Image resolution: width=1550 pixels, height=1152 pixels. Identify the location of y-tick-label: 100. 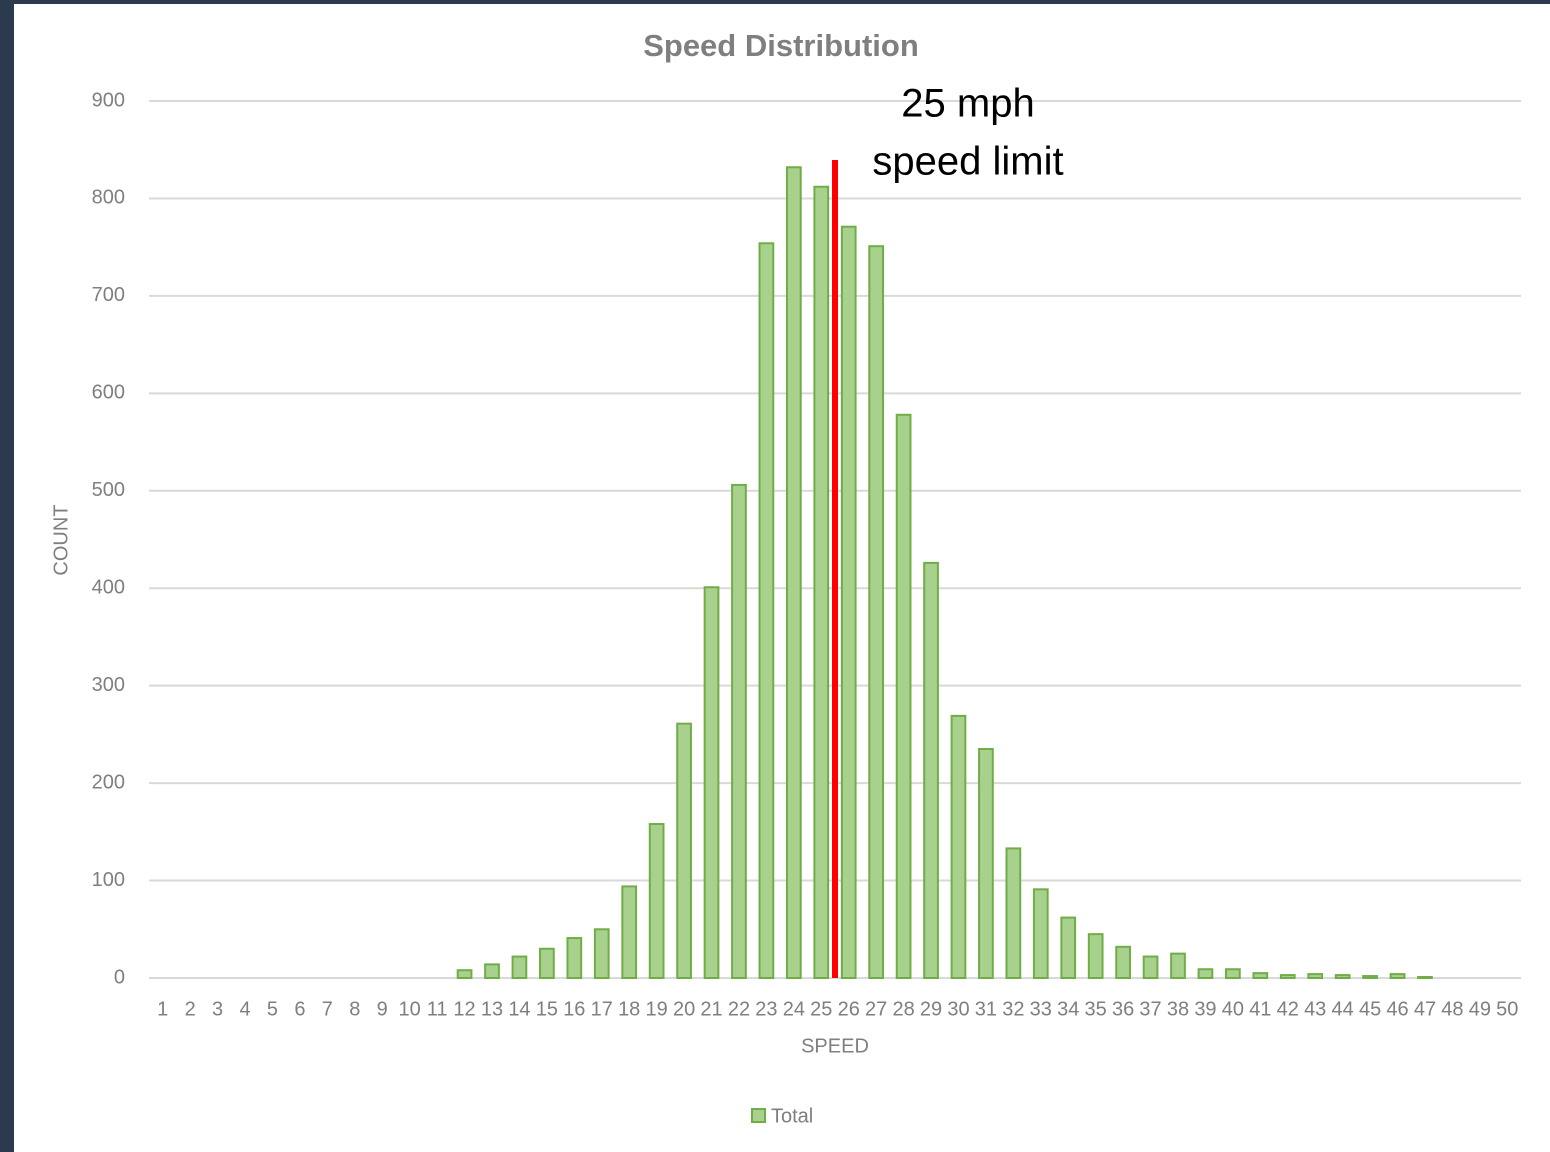
(108, 880).